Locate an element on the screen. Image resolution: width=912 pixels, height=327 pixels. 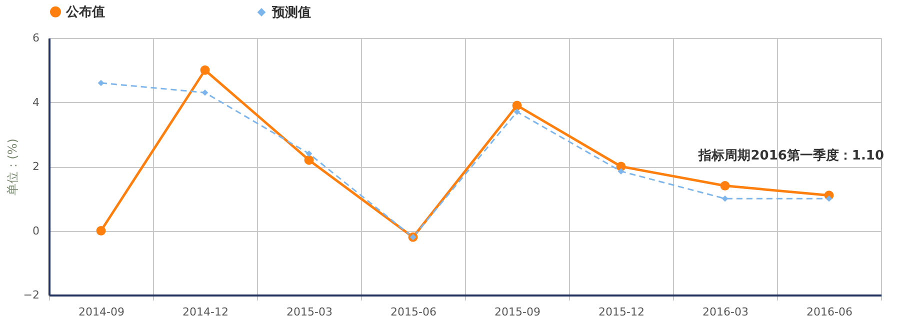
x-tick-label: 2014-12 is located at coordinates (205, 312).